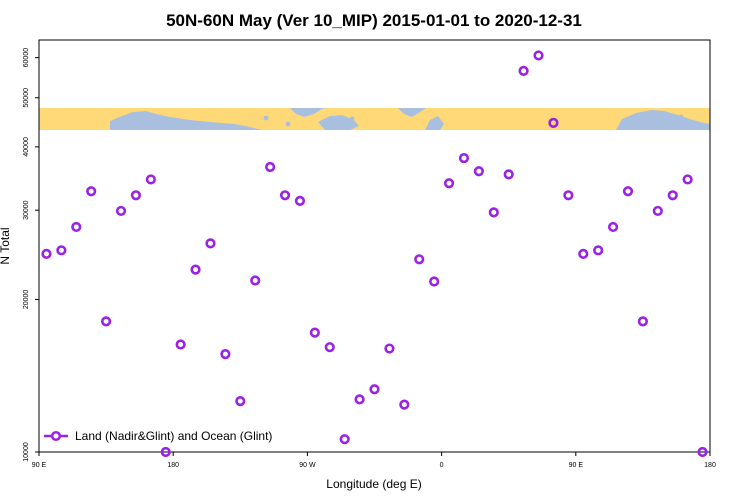 This screenshot has width=750, height=500. I want to click on x-axis: 90 E 180 90 W 0 90 E 180, so click(374, 460).